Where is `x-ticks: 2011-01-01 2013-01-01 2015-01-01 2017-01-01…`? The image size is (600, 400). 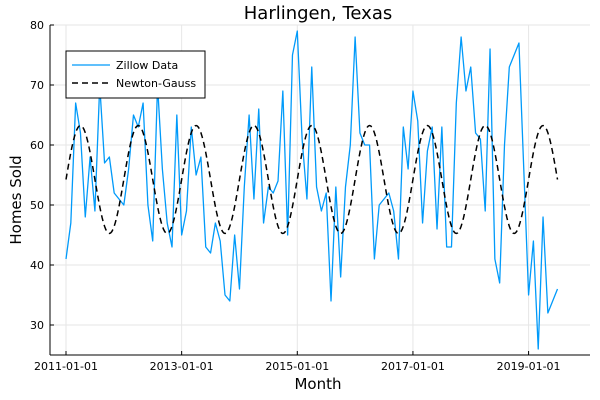
x-ticks: 2011-01-01 2013-01-01 2015-01-01 2017-01-01… is located at coordinates (297, 362).